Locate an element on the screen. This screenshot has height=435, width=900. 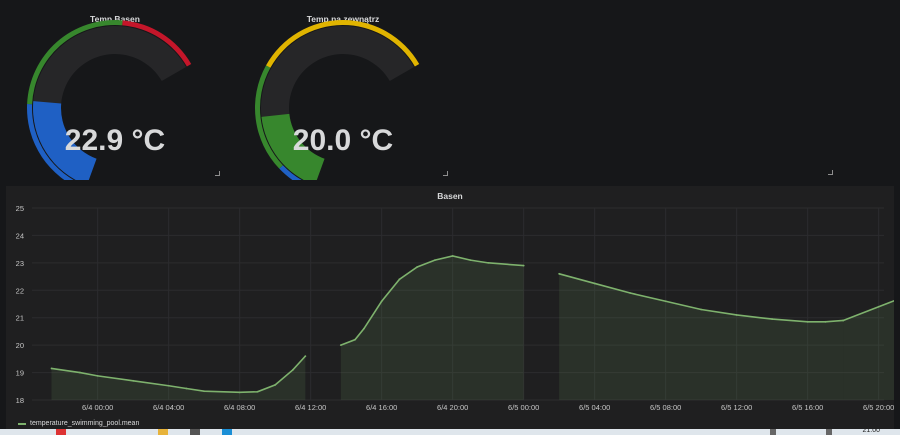
x-tick-label: 6/5 00:00 is located at coordinates (523, 407).